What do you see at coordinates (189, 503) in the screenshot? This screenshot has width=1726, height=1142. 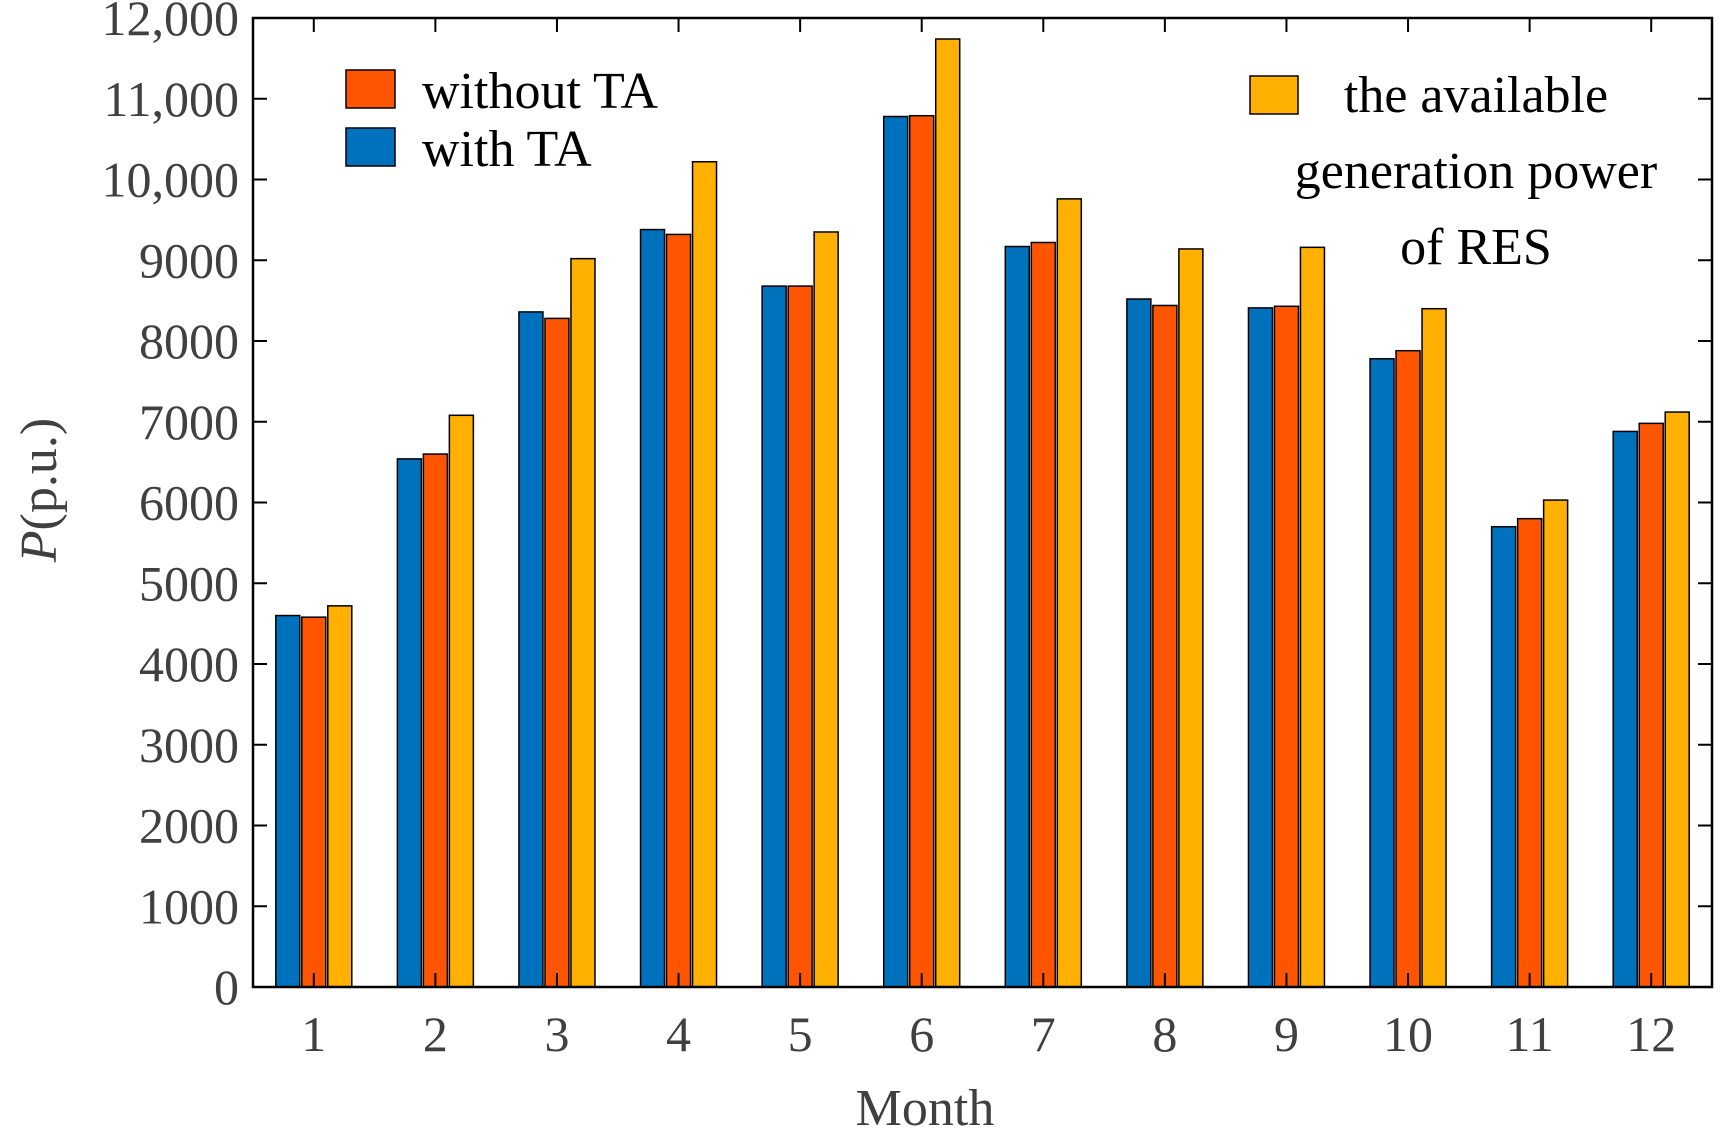 I see `y-tick-label: 6000` at bounding box center [189, 503].